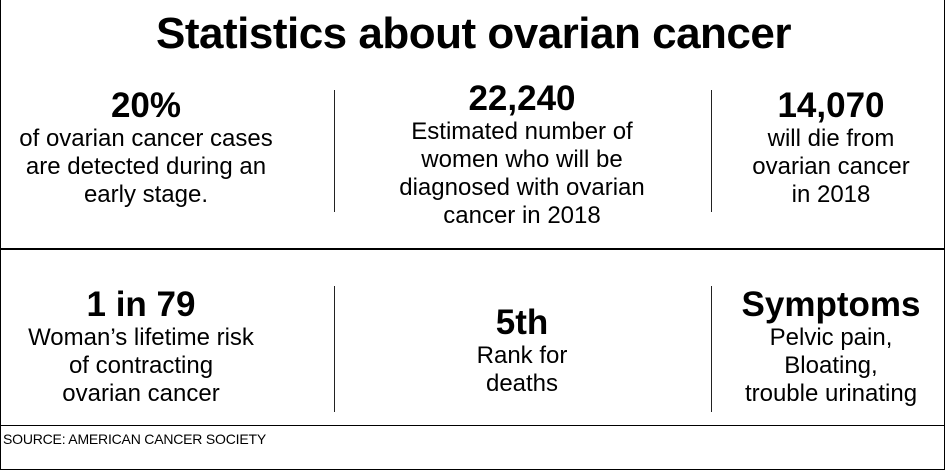  Describe the element at coordinates (831, 105) in the screenshot. I see `stat-value: 14,070` at that location.